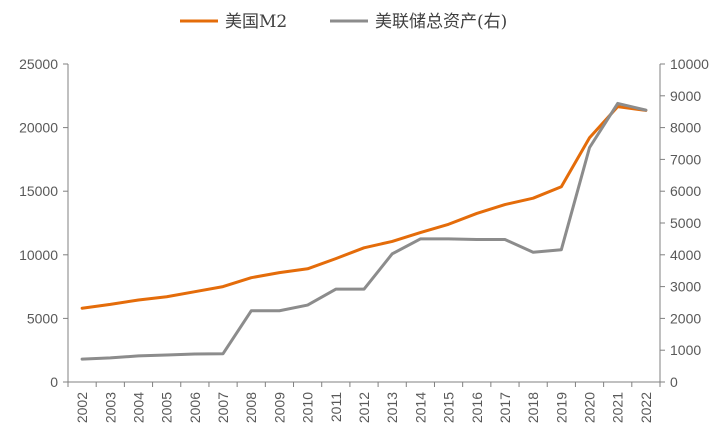 This screenshot has width=722, height=440. Describe the element at coordinates (533, 252) in the screenshot. I see `fed-assets-point-2018` at that location.